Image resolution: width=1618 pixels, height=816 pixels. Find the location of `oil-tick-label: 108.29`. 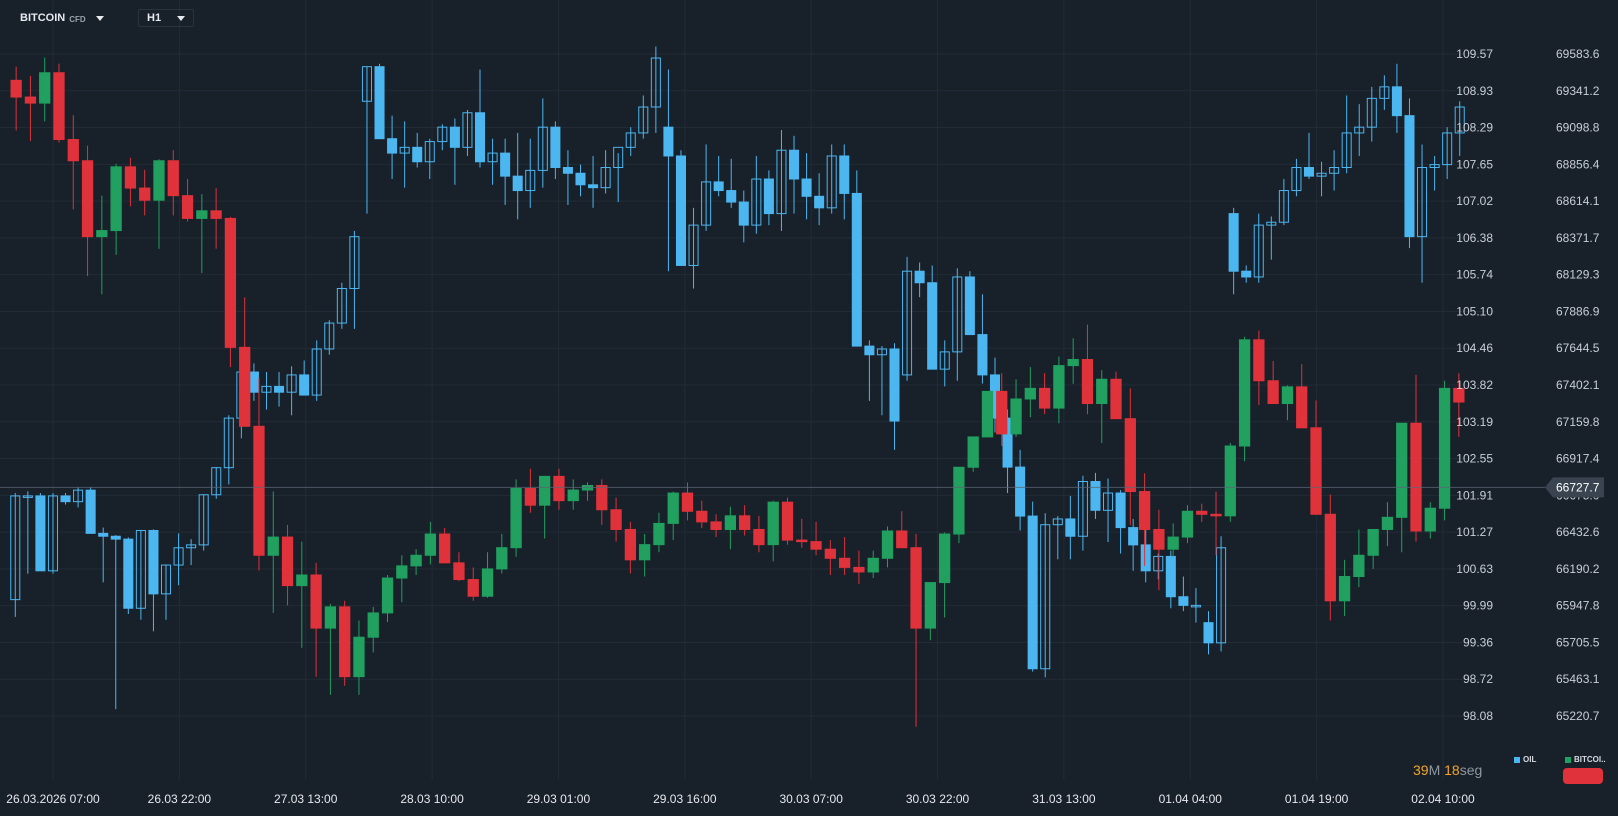

oil-tick-label: 108.29 is located at coordinates (1474, 128).